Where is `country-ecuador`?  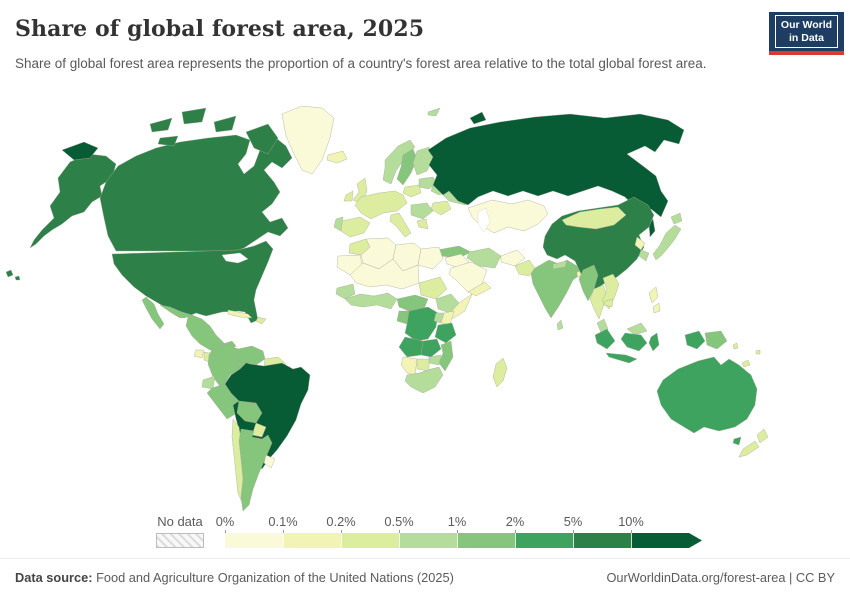
country-ecuador is located at coordinates (208, 382).